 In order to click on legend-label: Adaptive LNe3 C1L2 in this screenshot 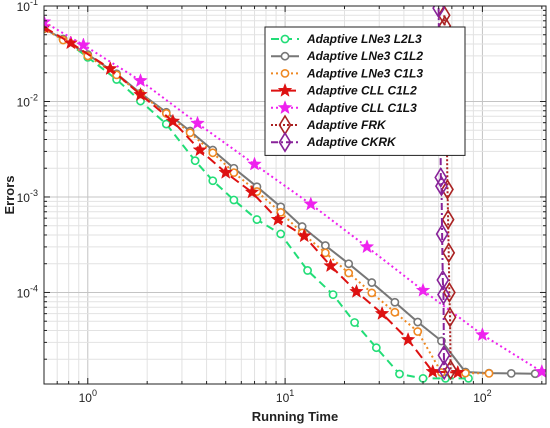, I will do `click(364, 56)`.